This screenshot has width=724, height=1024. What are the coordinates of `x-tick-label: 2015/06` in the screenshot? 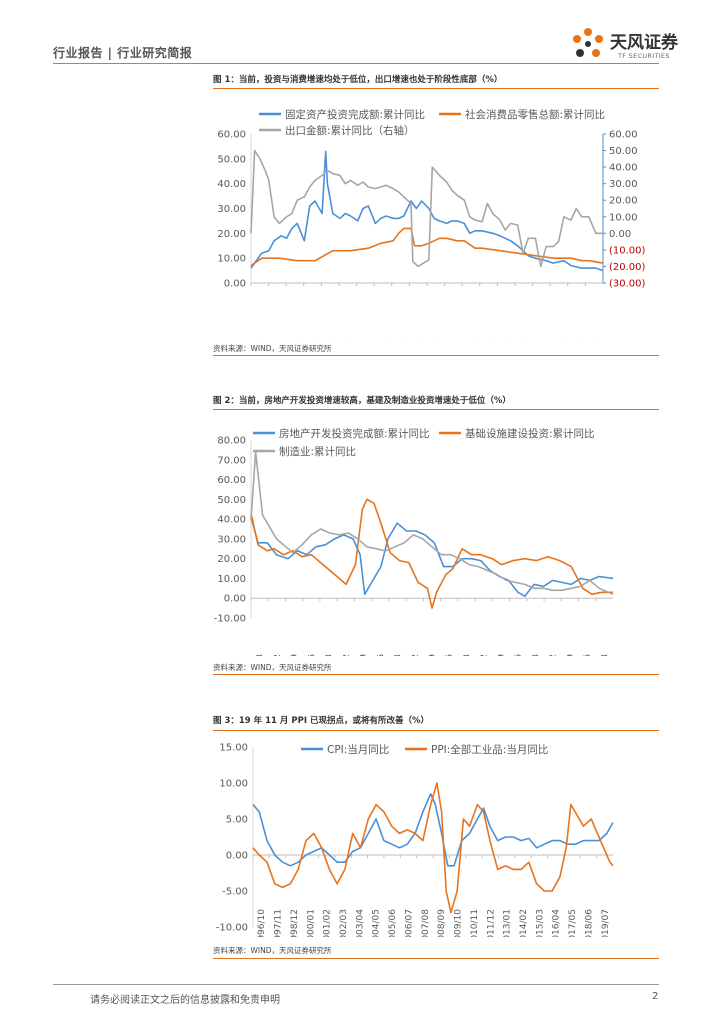 It's located at (519, 655).